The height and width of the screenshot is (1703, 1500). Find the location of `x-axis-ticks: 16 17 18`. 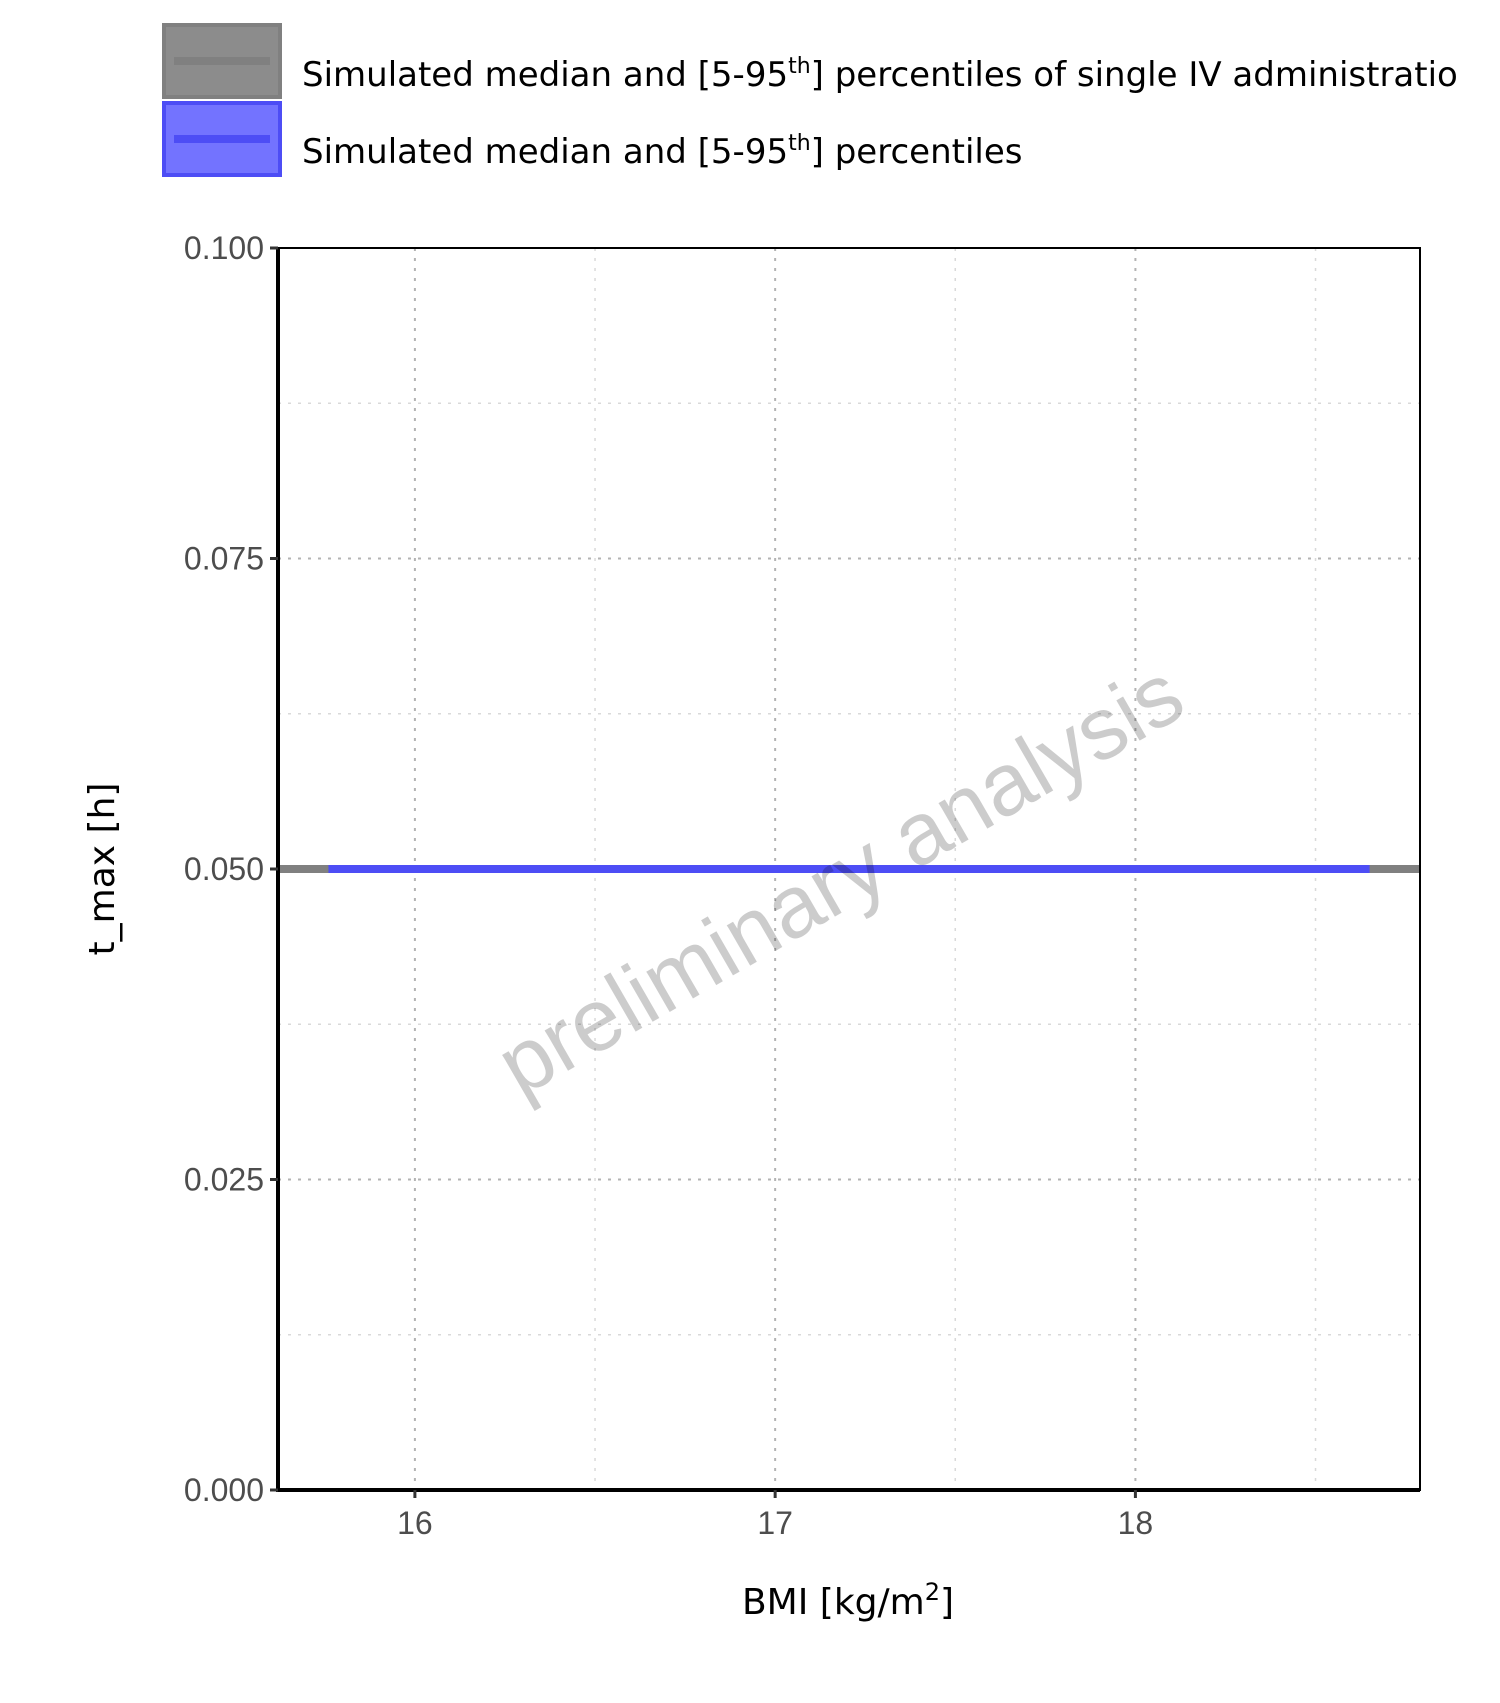

x-axis-ticks: 16 17 18 is located at coordinates (775, 1515).